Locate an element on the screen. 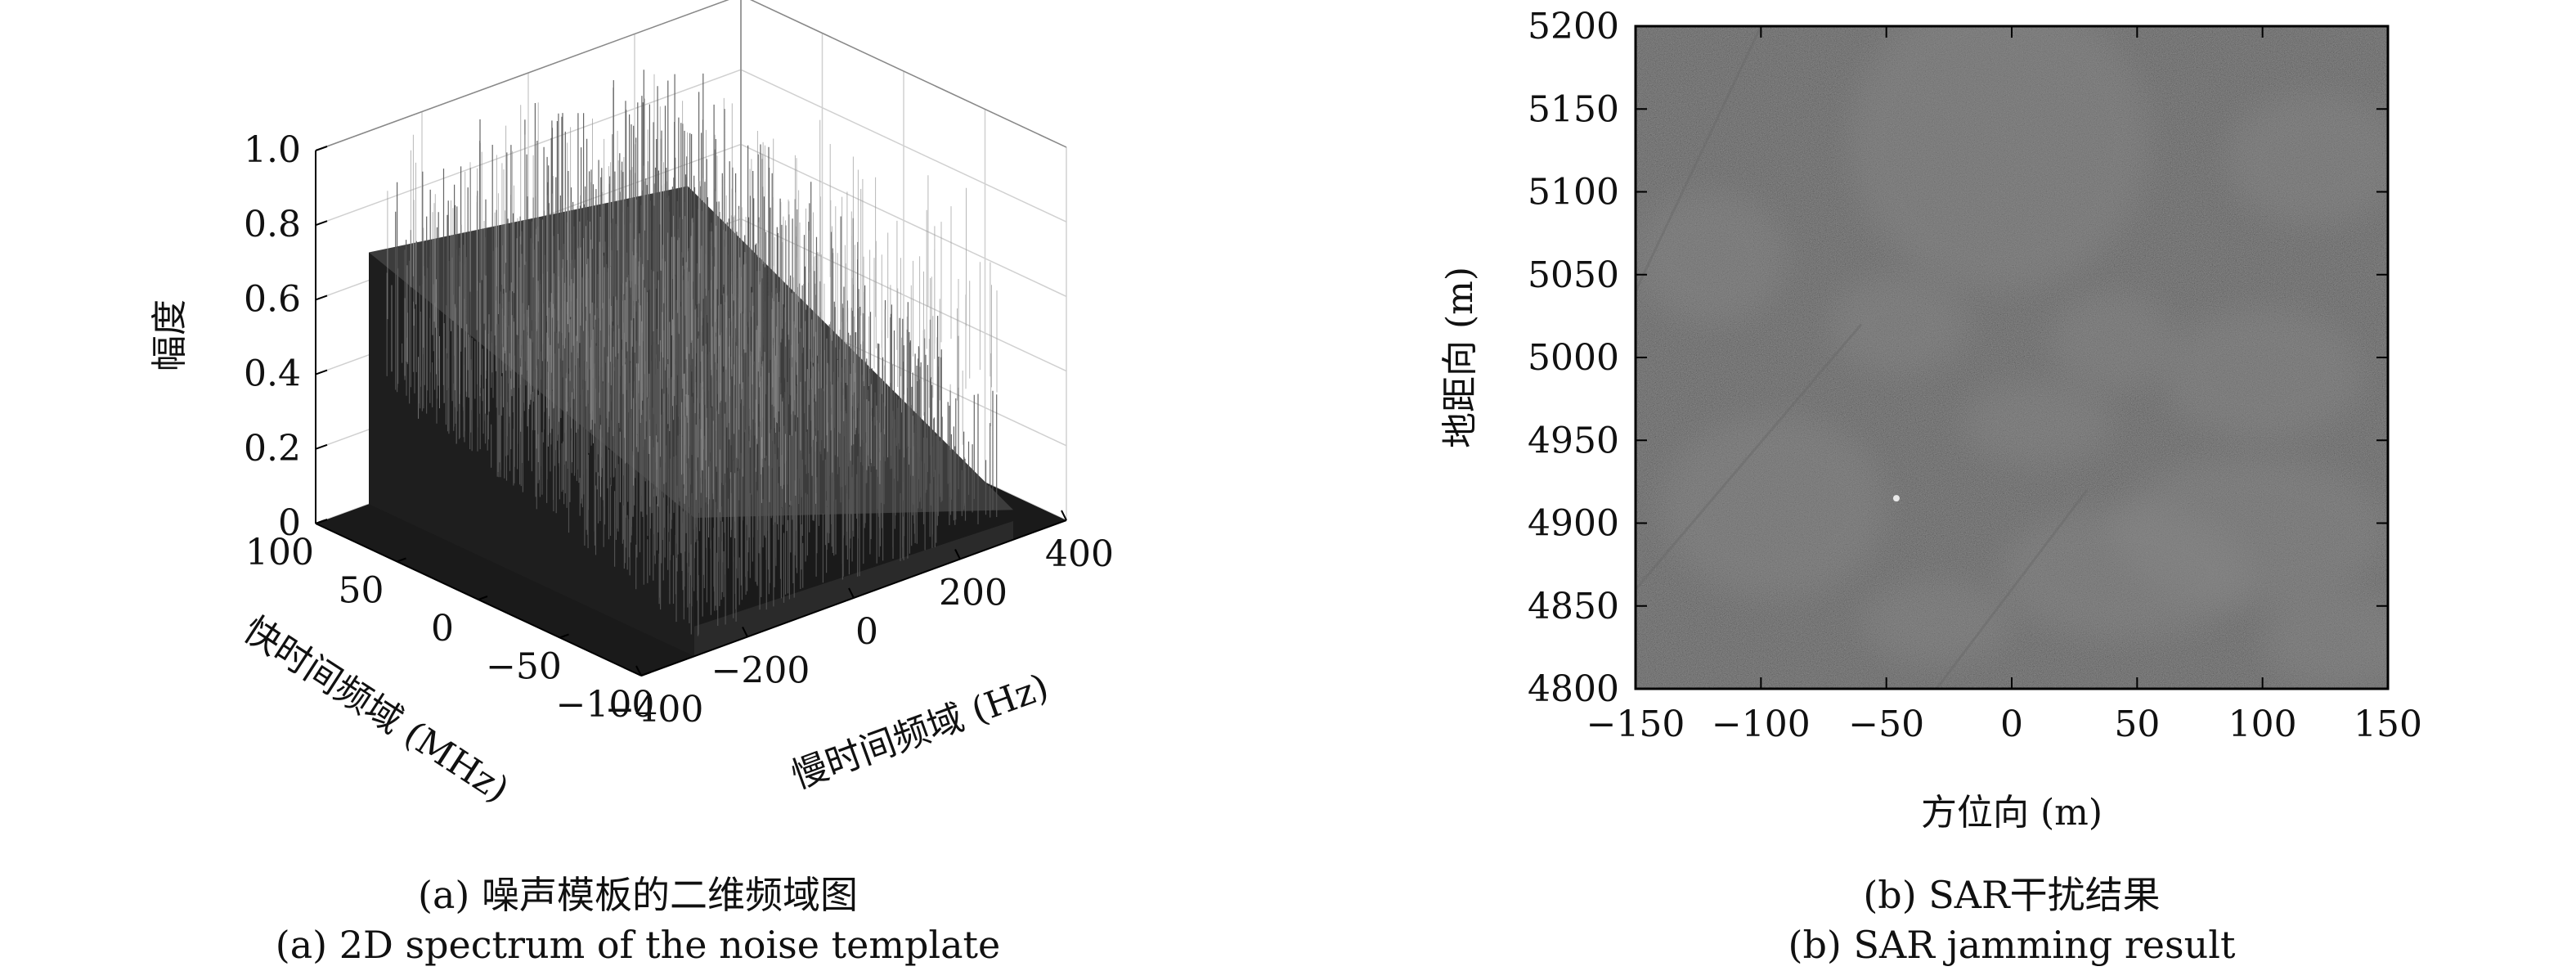  caption-a-chinese: (a) 噪声模板的二维频域图 is located at coordinates (638, 895).